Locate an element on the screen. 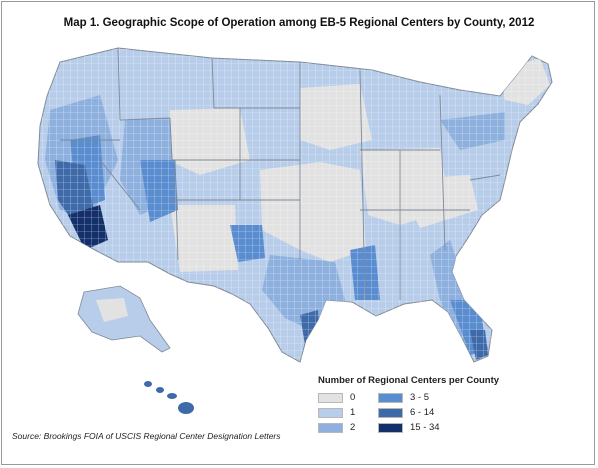 This screenshot has width=598, height=468. legend-label-2: 2 is located at coordinates (353, 427).